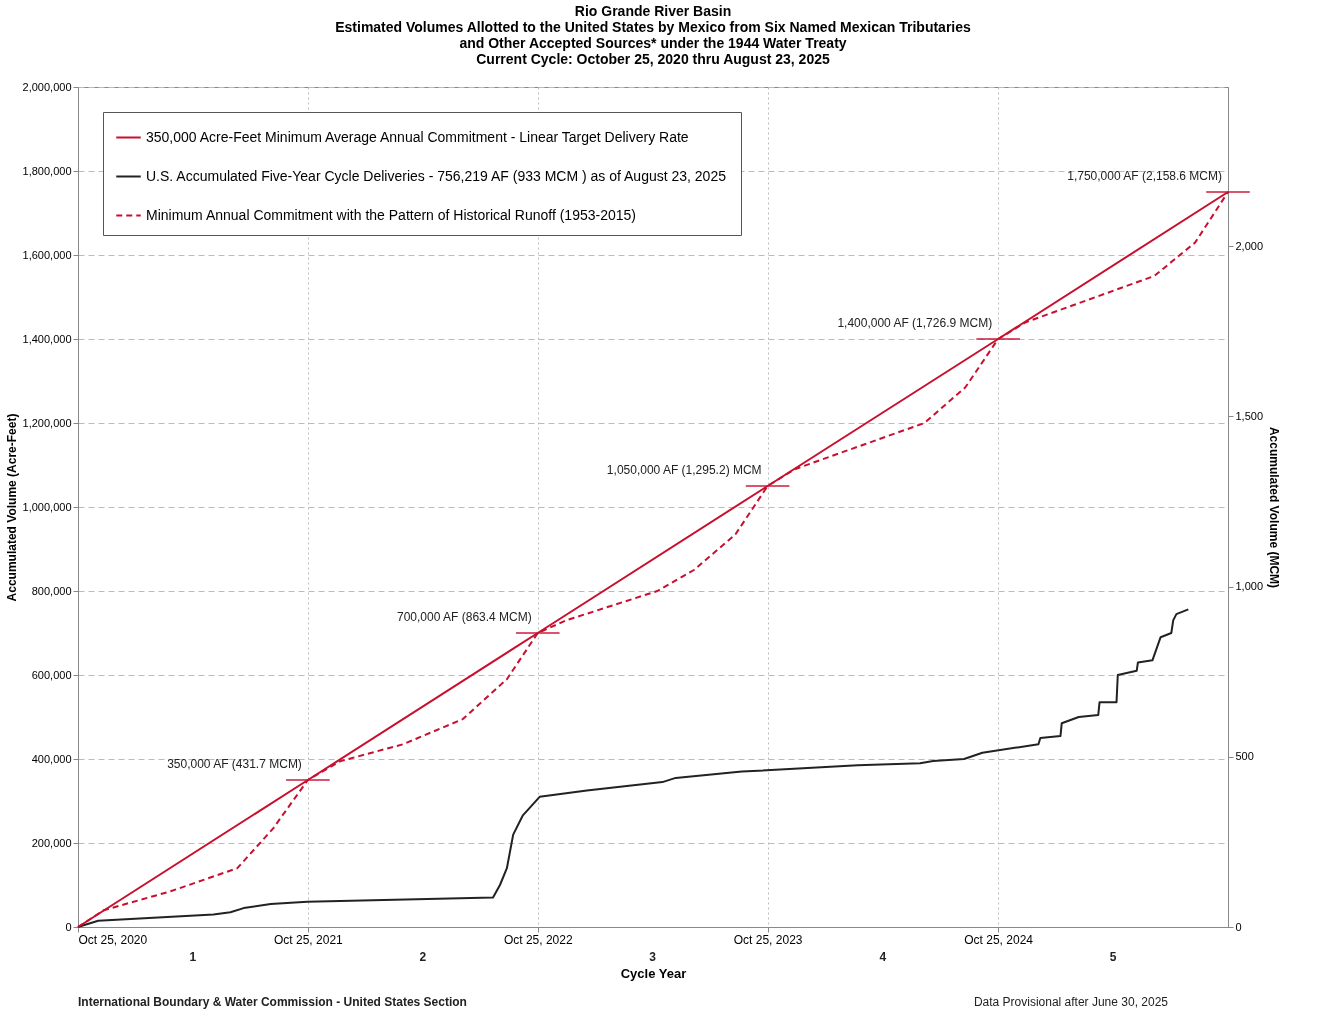  Describe the element at coordinates (193, 957) in the screenshot. I see `text: 1` at that location.